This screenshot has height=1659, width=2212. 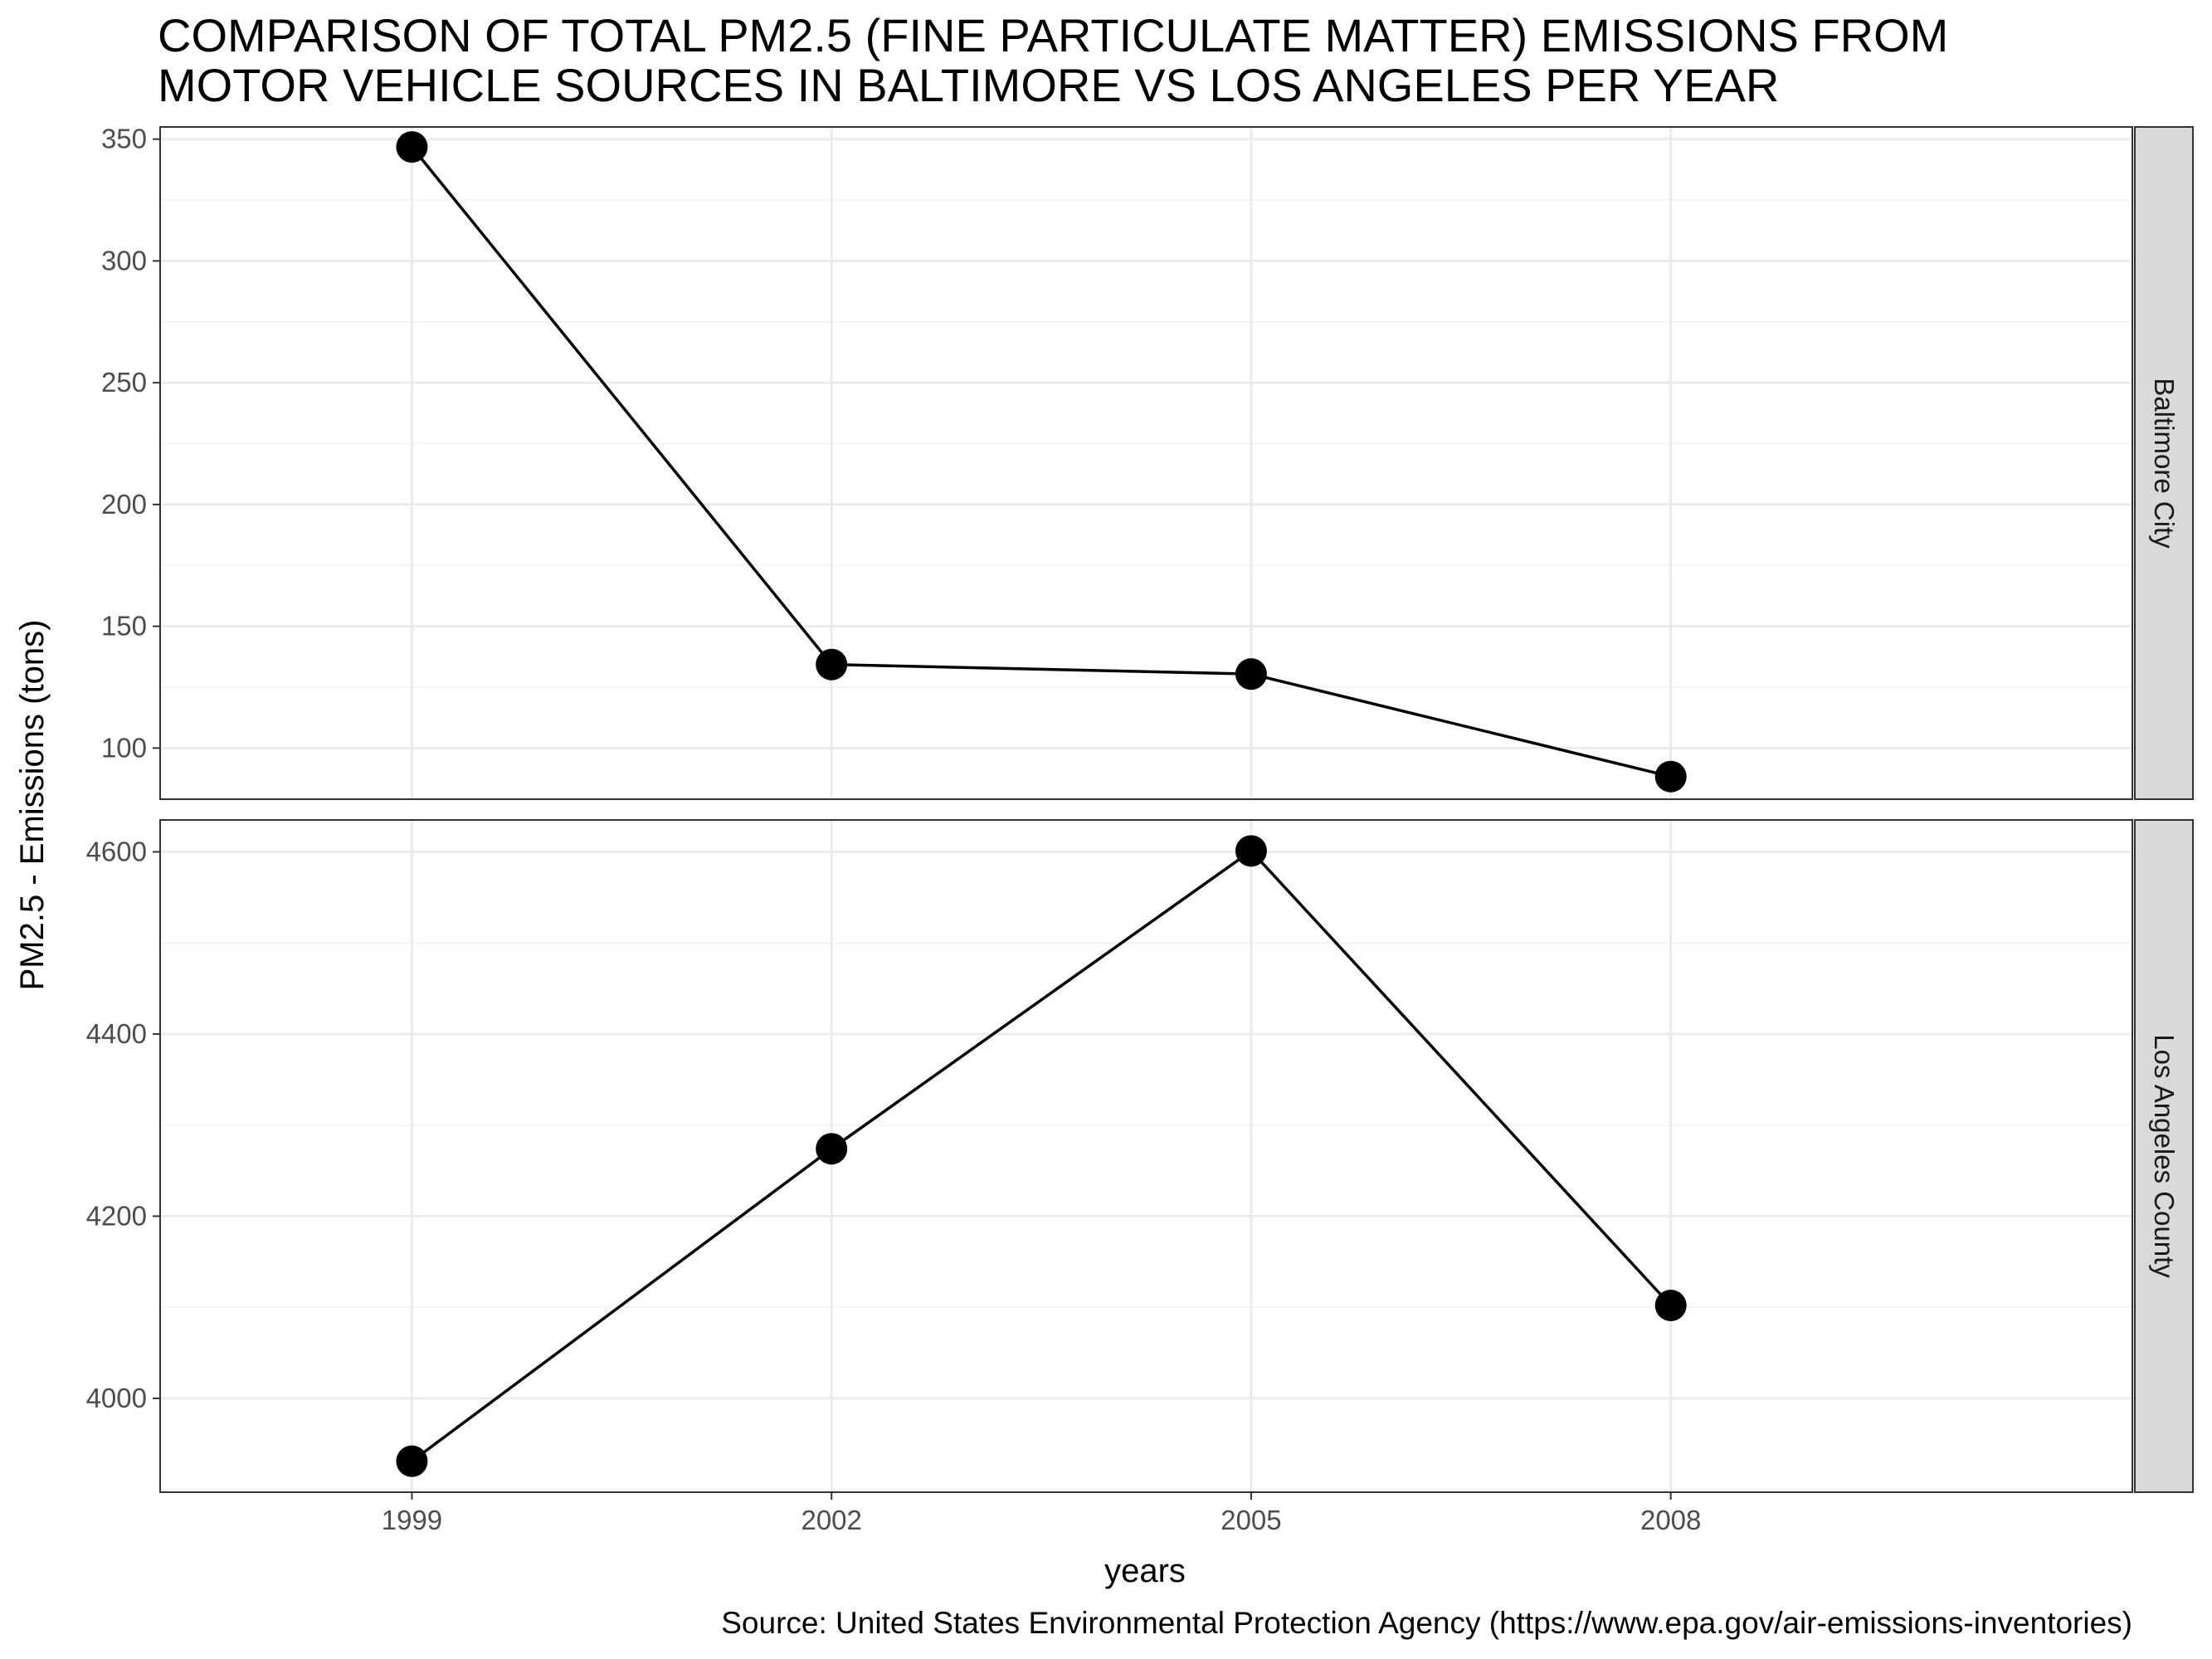 What do you see at coordinates (124, 504) in the screenshot?
I see `y-tick-label: 200` at bounding box center [124, 504].